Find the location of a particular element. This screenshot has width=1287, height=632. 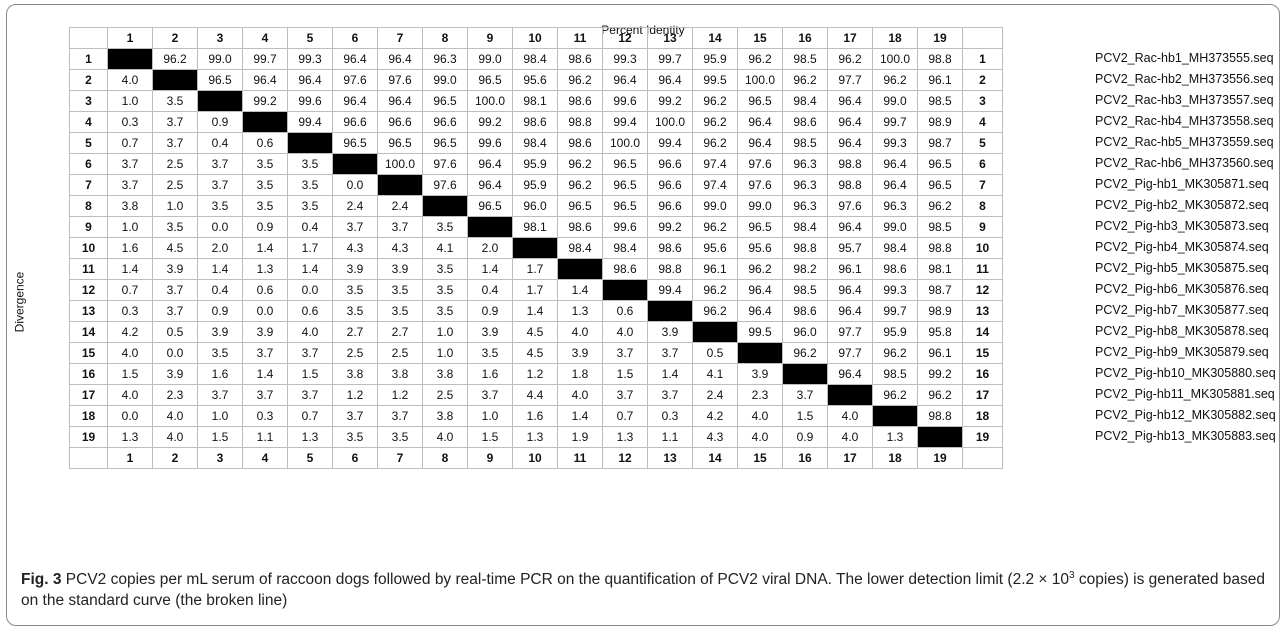

matrix-cell: 97.6 is located at coordinates (445, 185).